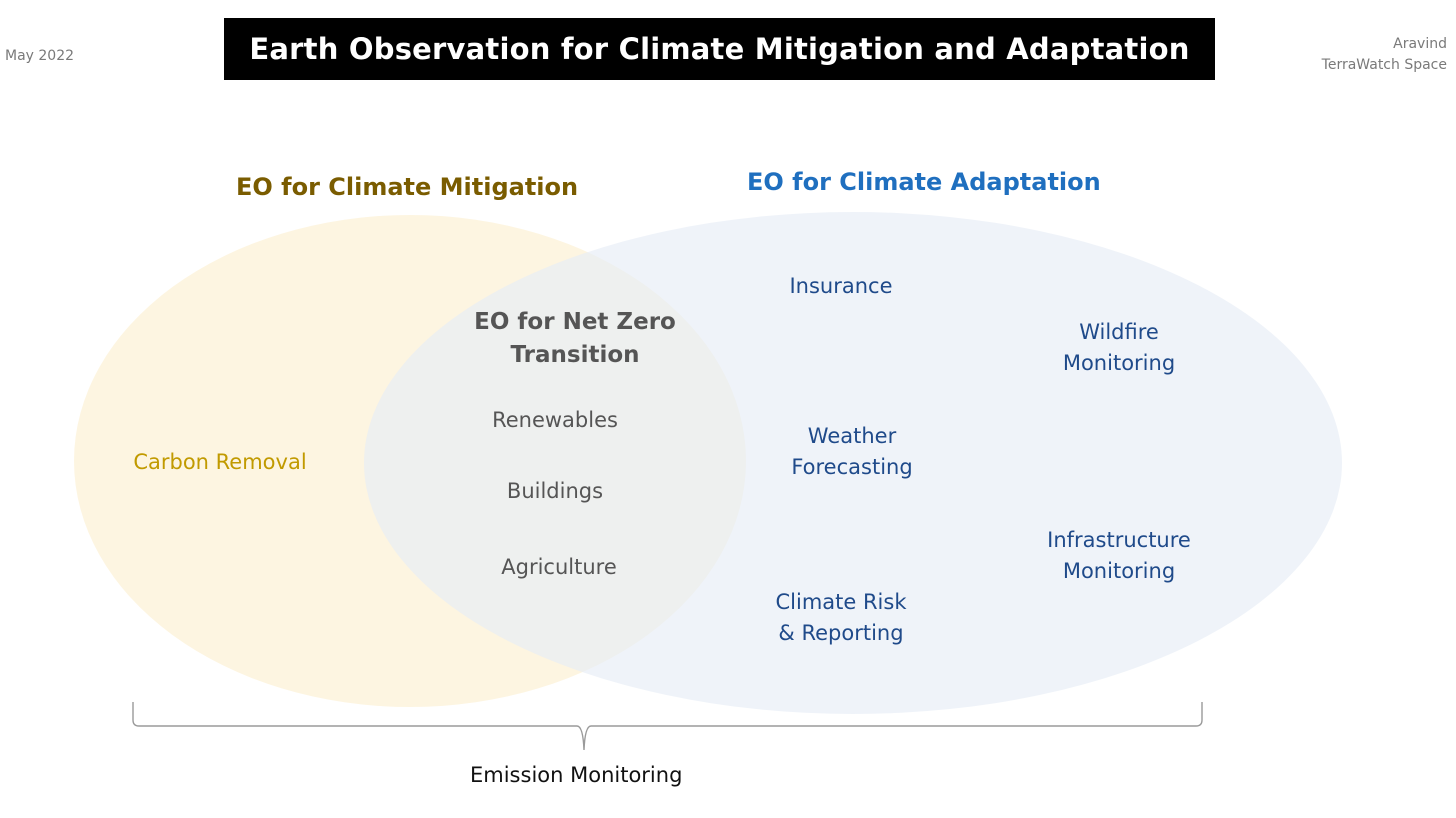  Describe the element at coordinates (1420, 44) in the screenshot. I see `author-name: Aravind` at that location.